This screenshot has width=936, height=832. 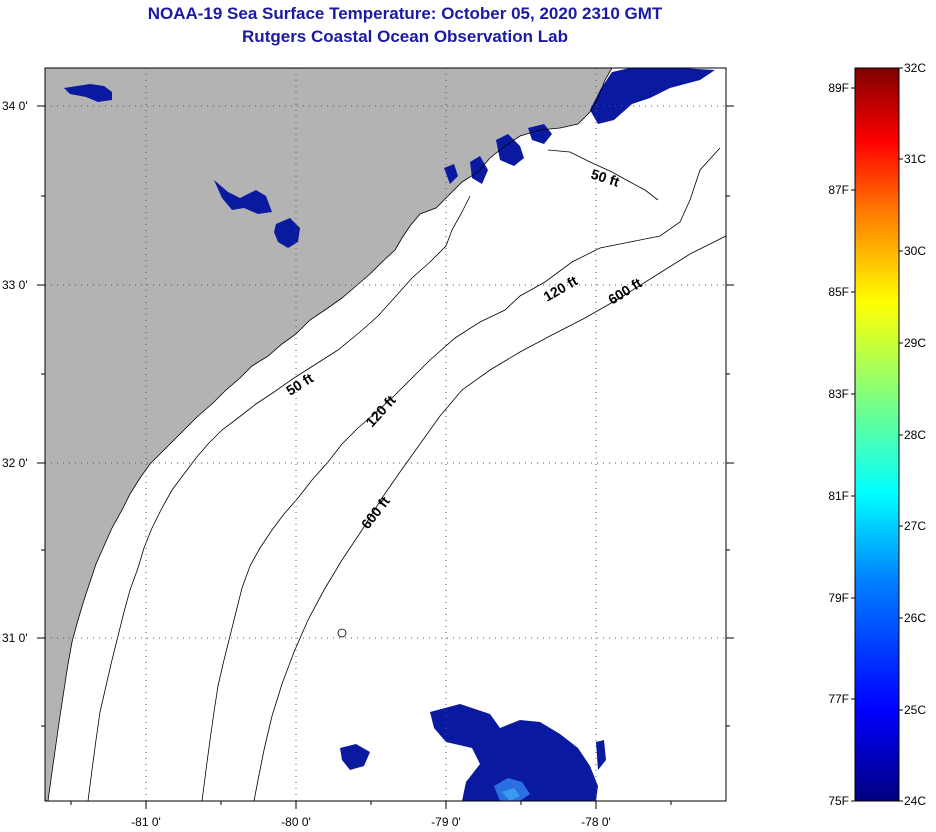 I want to click on colorbar-c-label: 28C, so click(x=915, y=435).